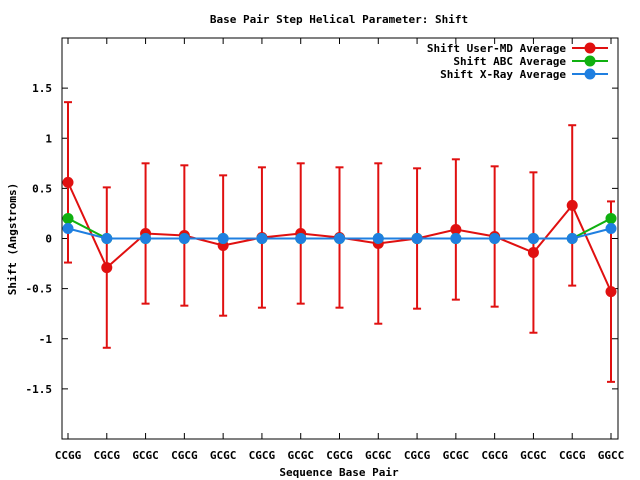  What do you see at coordinates (12, 239) in the screenshot?
I see `y-axis-label: Shift (Angstroms)` at bounding box center [12, 239].